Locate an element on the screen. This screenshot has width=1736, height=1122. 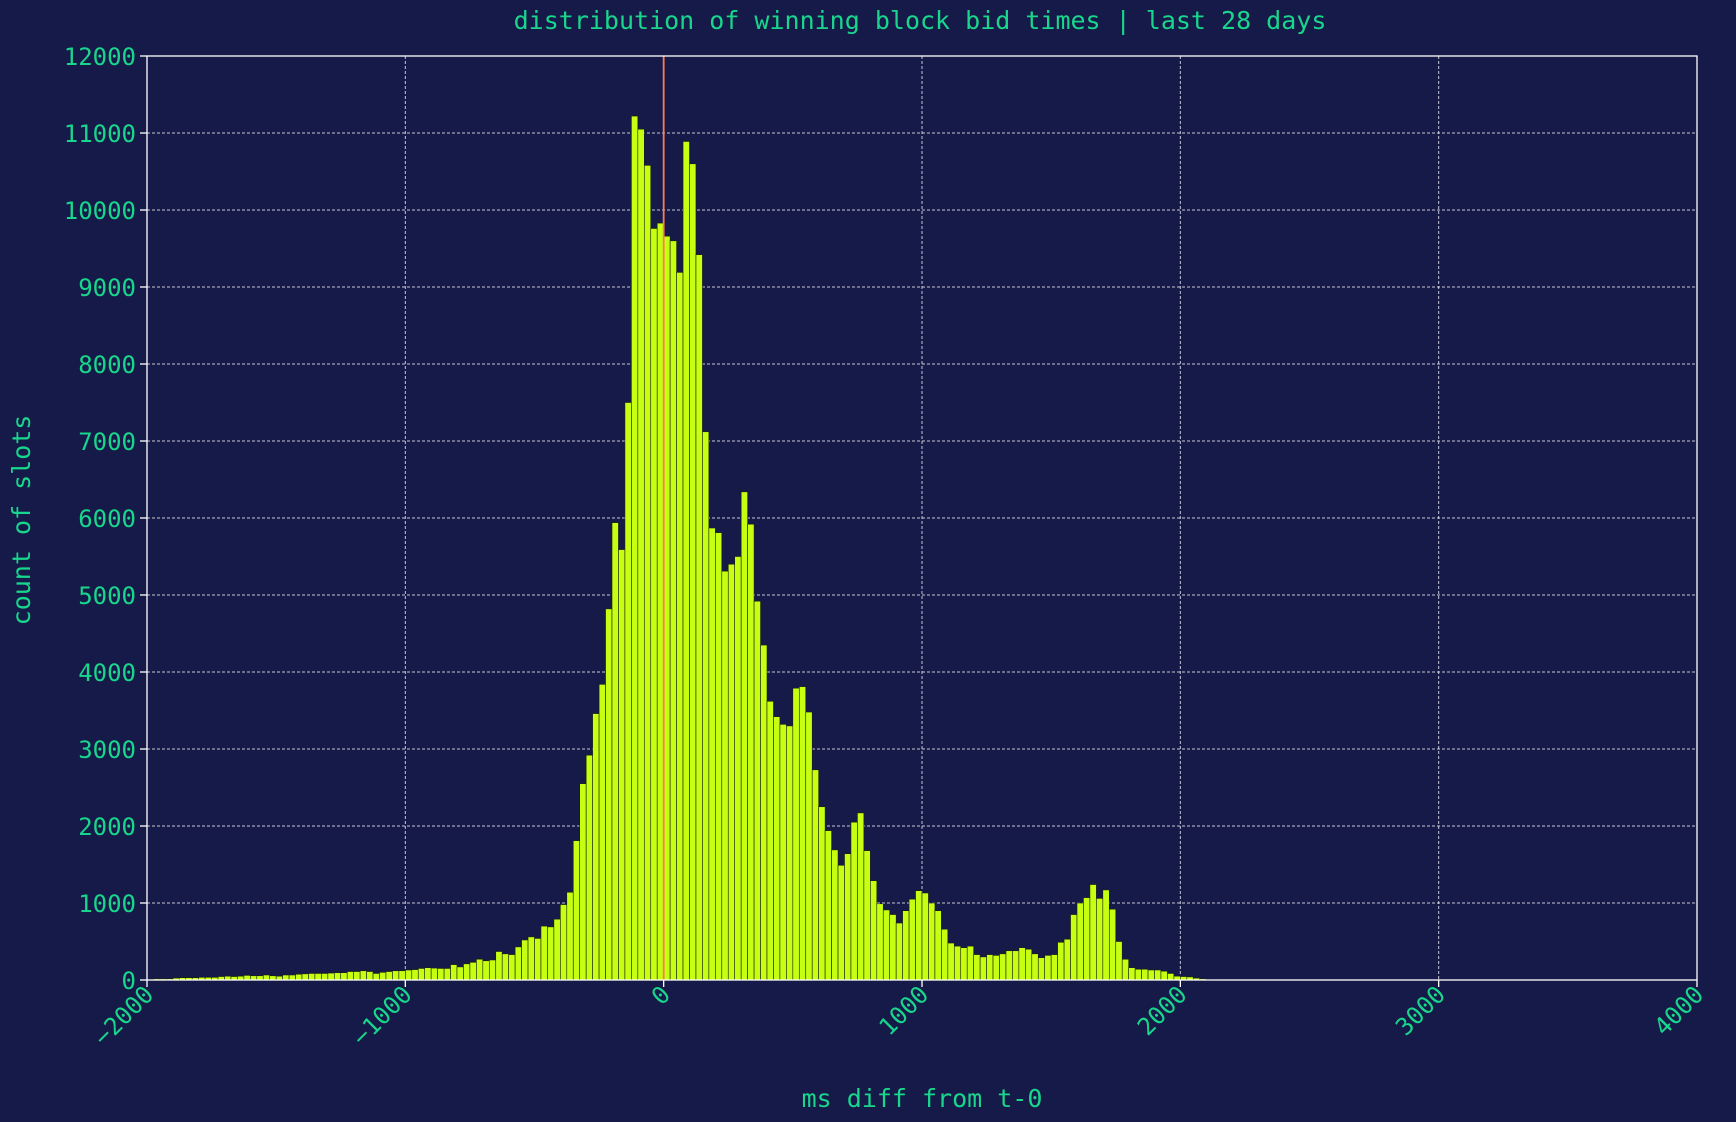
x-tick-label: 1000 is located at coordinates (904, 1010).